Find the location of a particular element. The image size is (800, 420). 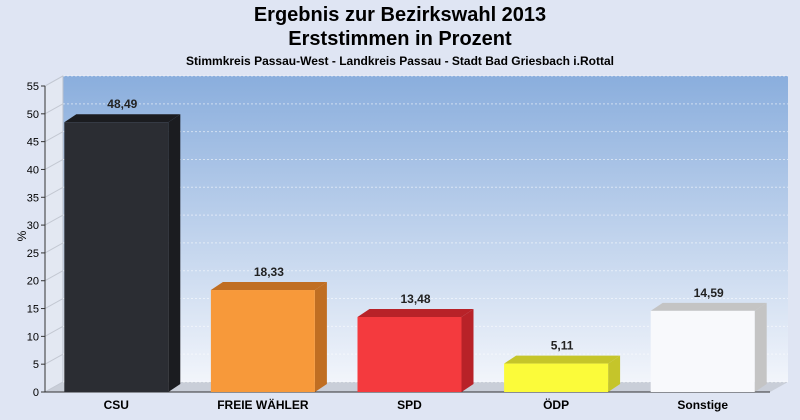

x-tick-label: SPD is located at coordinates (409, 405).